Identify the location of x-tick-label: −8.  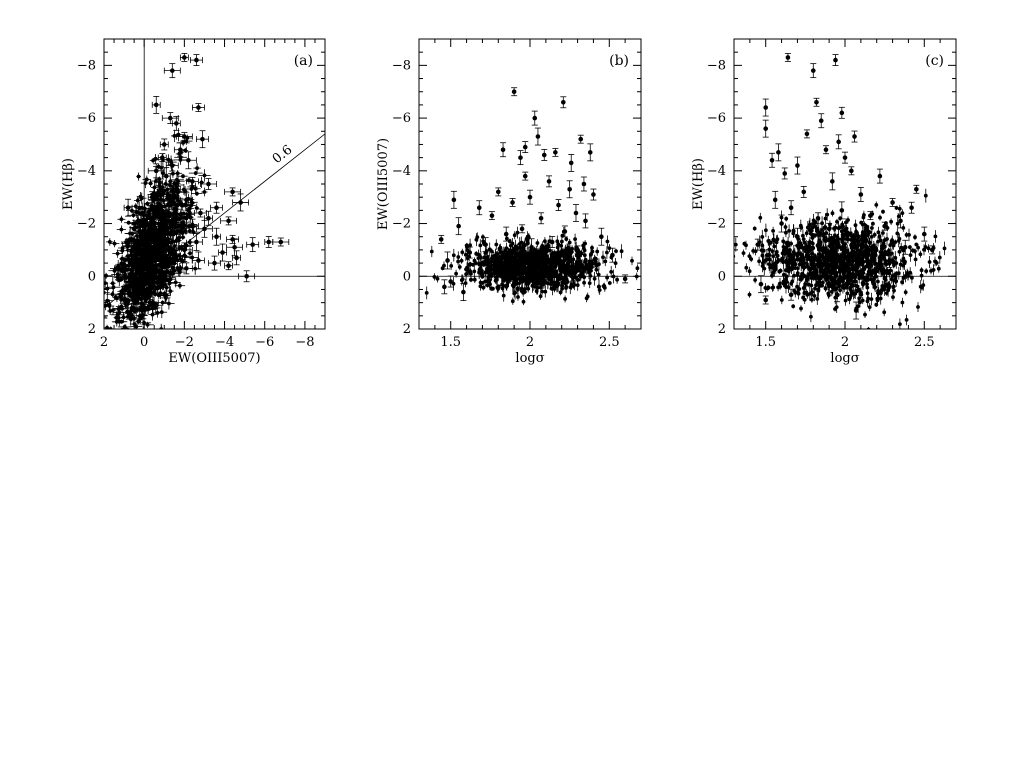
(304, 342).